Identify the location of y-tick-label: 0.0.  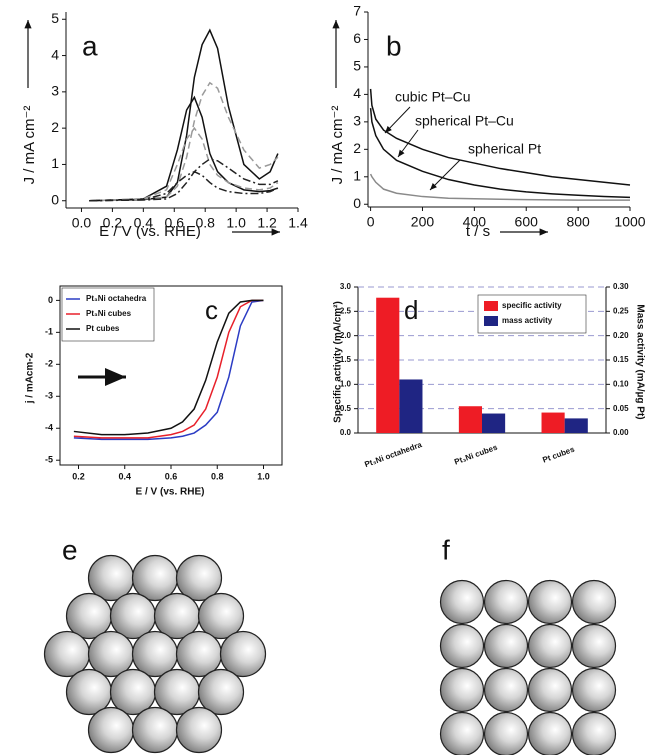
(346, 432).